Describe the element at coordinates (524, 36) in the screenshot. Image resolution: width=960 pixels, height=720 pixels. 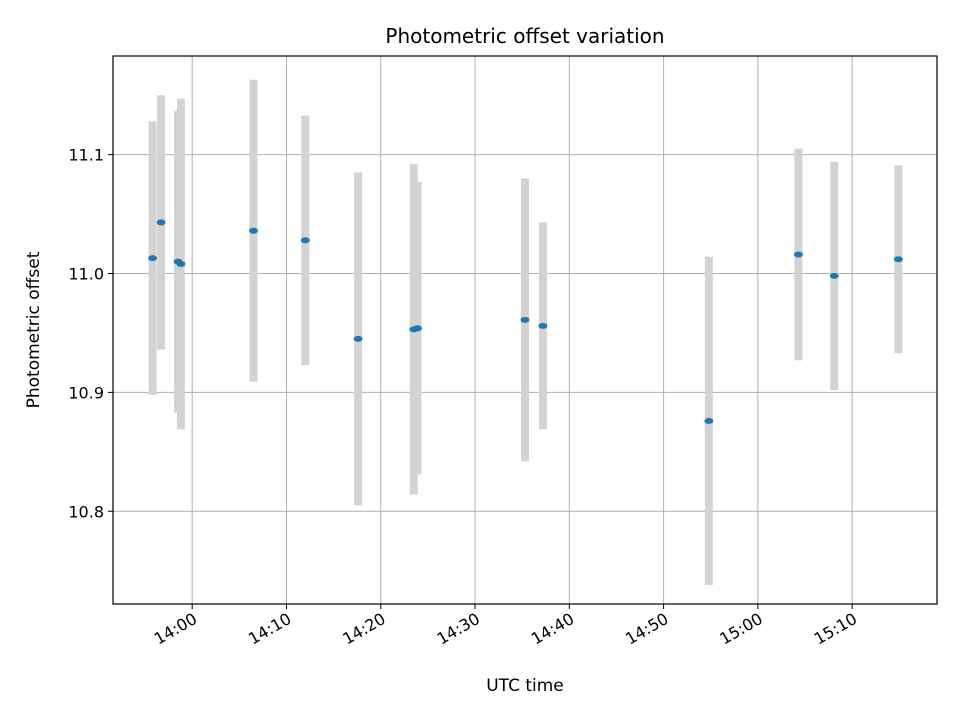
I see `chart-title: Photometric offset variation` at that location.